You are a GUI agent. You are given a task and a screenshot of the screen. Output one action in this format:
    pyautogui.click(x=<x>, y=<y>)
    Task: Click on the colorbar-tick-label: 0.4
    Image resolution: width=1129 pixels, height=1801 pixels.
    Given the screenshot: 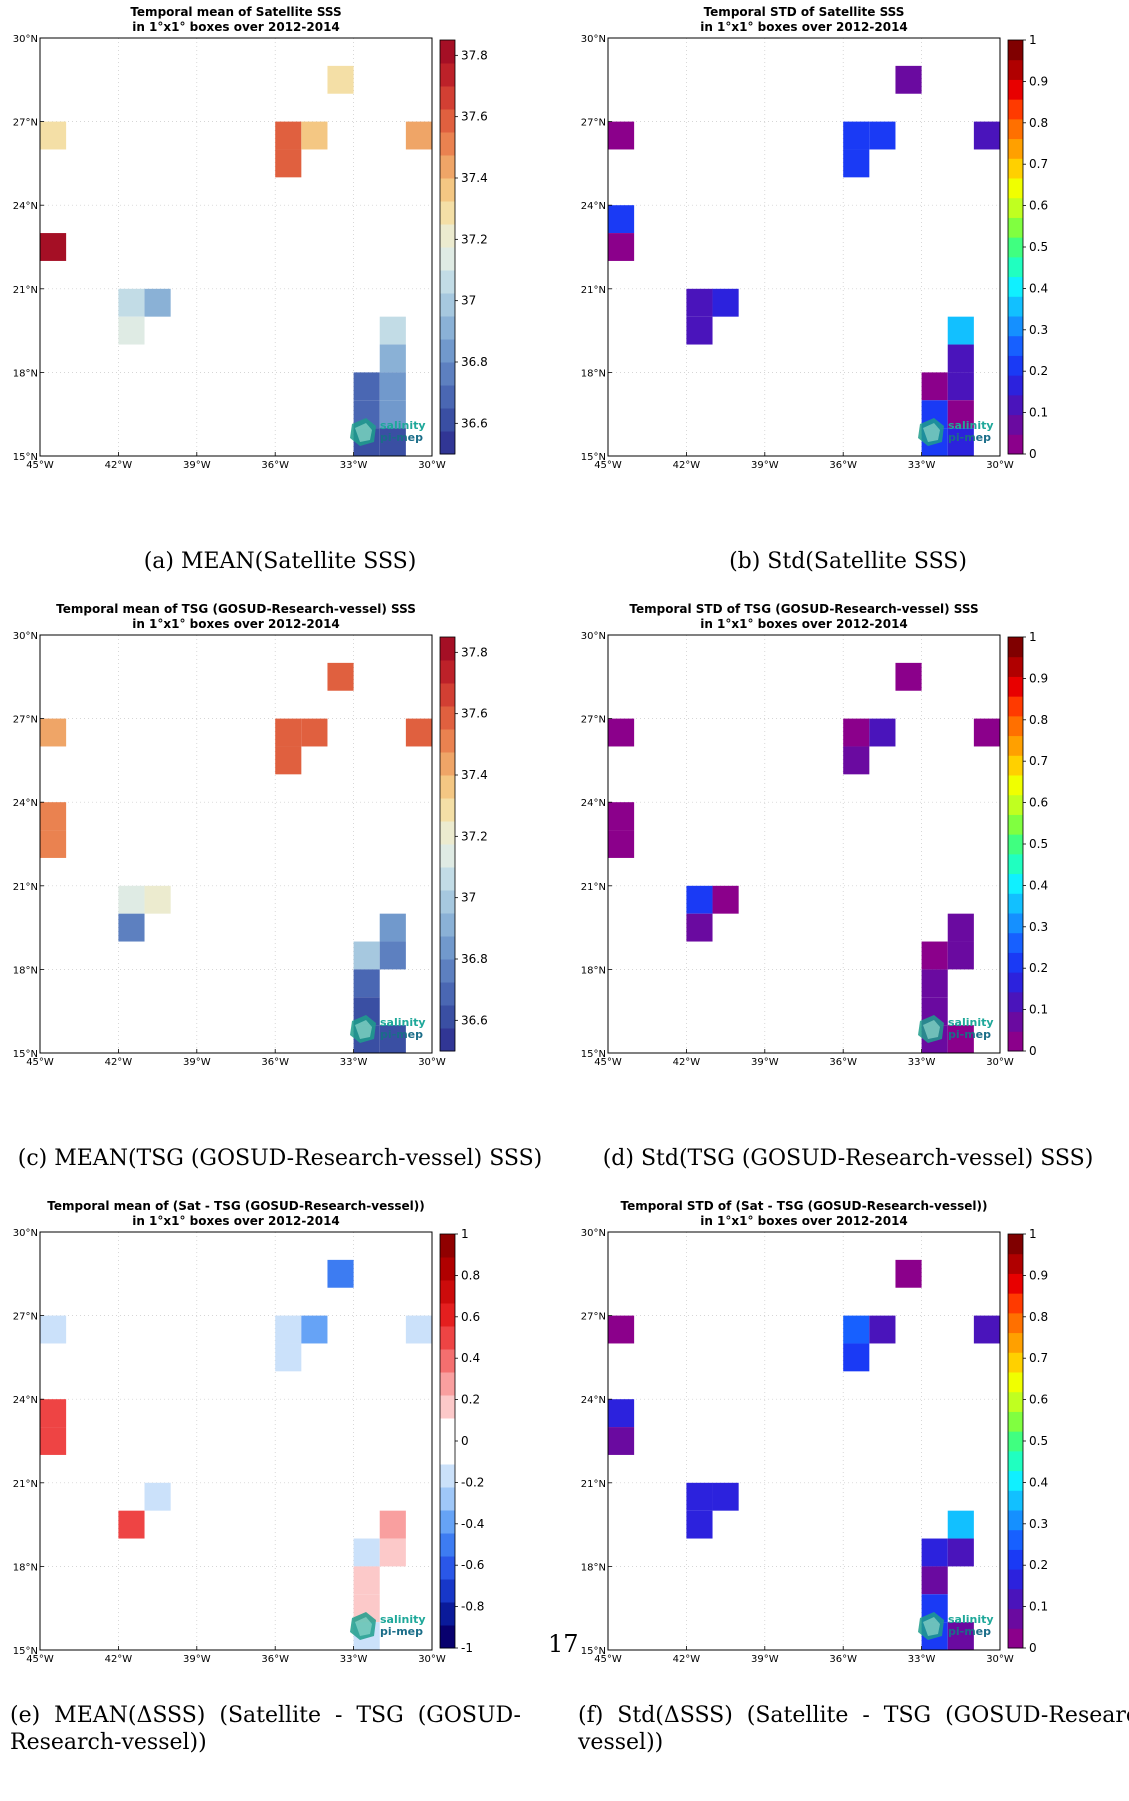 What is the action you would take?
    pyautogui.click(x=1038, y=885)
    